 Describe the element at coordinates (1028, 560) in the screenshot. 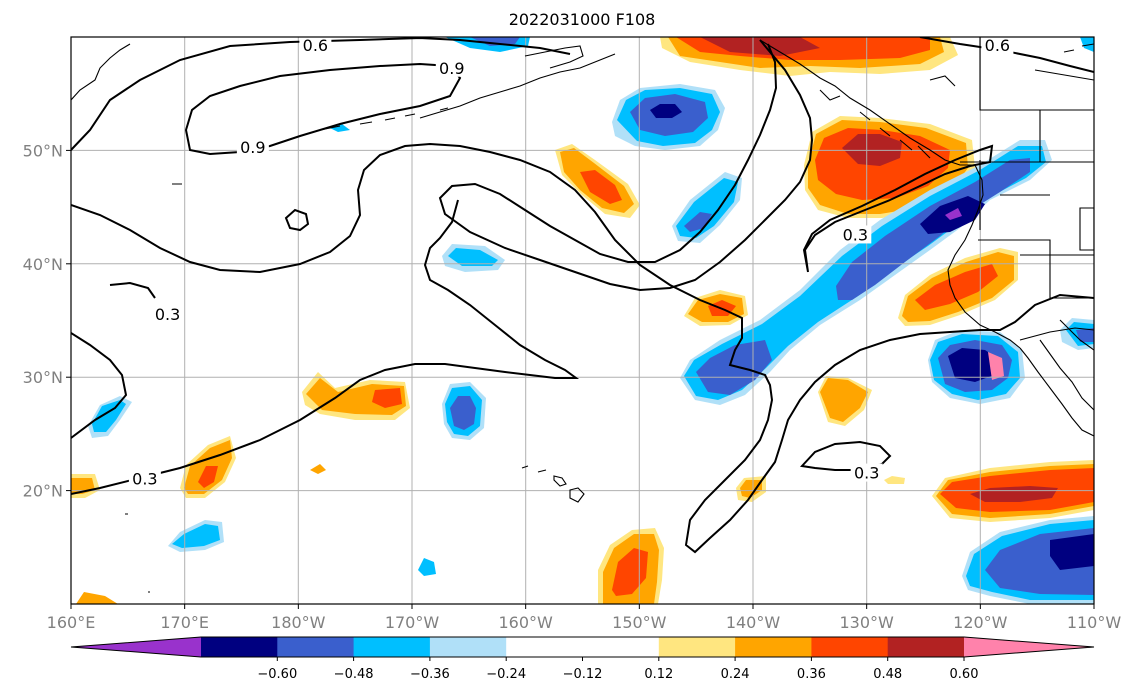

I see `field-blue-band-se` at that location.